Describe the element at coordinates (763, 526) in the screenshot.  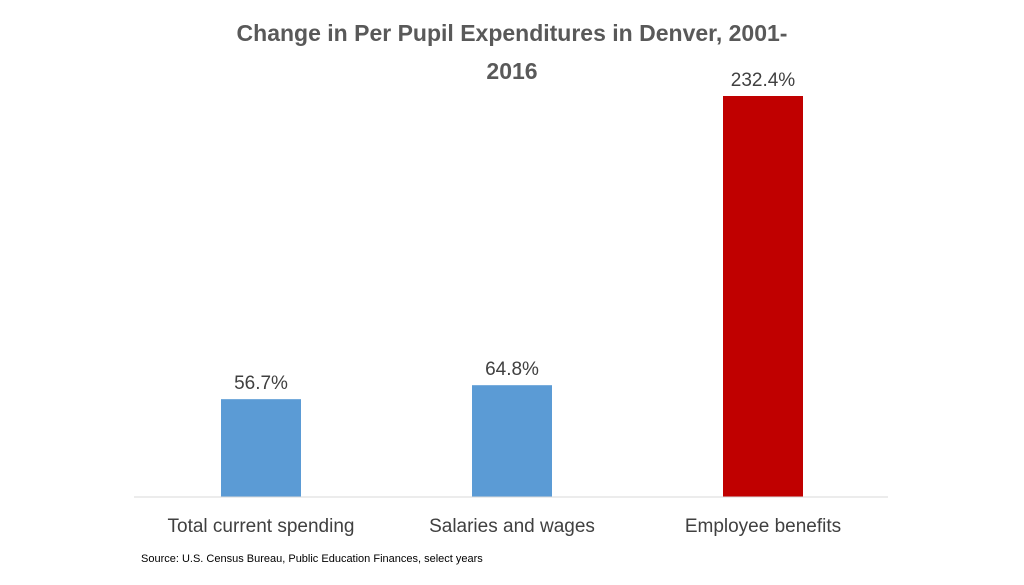
I see `category-label-3: Employee benefits` at that location.